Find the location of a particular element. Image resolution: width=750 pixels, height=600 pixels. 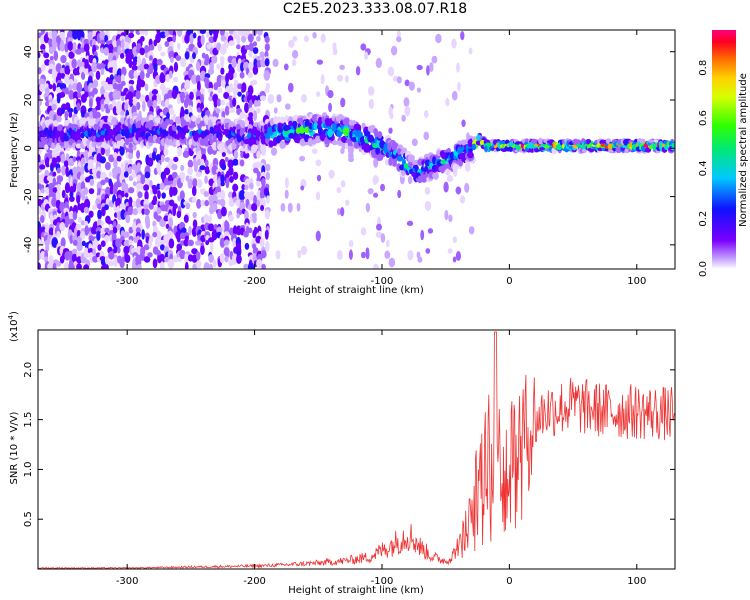

colorbar-ticks: 0.0 0.2 0.4 0.6 0.8 is located at coordinates (703, 168).